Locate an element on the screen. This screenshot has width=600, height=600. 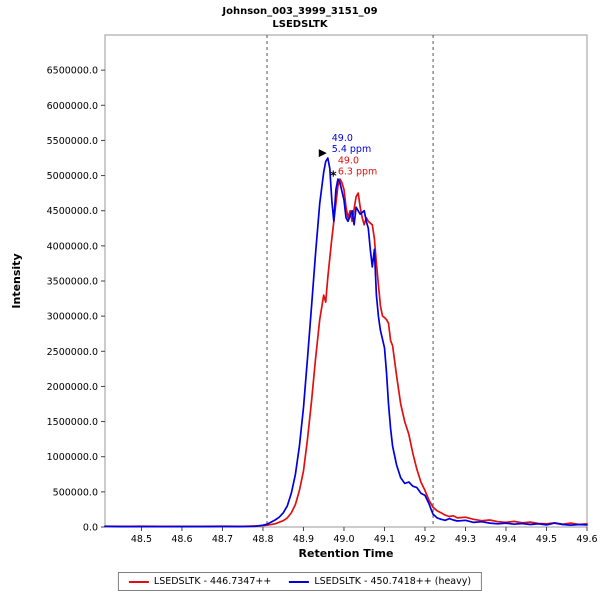
svg-text: 3000000.0 is located at coordinates (72, 317).